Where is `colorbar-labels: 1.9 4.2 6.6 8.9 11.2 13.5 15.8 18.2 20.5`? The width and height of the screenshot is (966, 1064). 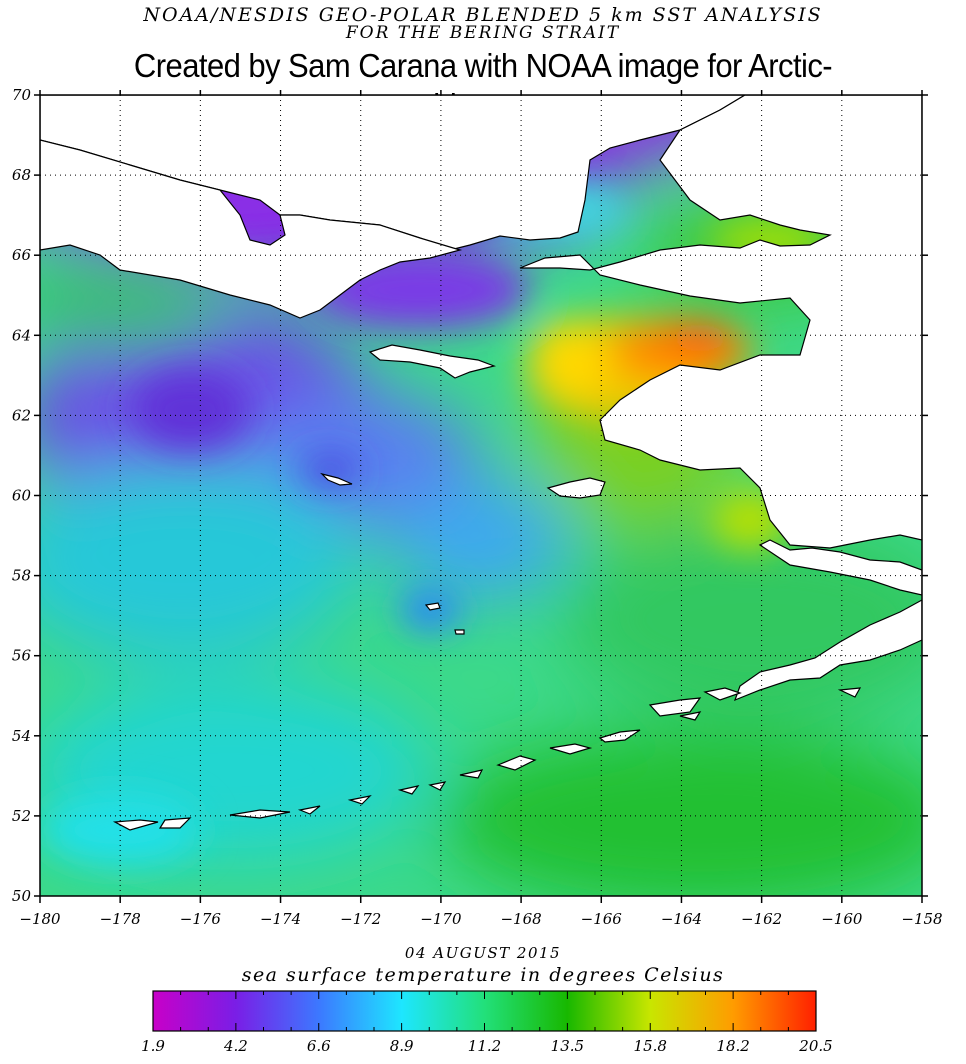
colorbar-labels: 1.9 4.2 6.6 8.9 11.2 13.5 15.8 18.2 20.5 is located at coordinates (487, 1046).